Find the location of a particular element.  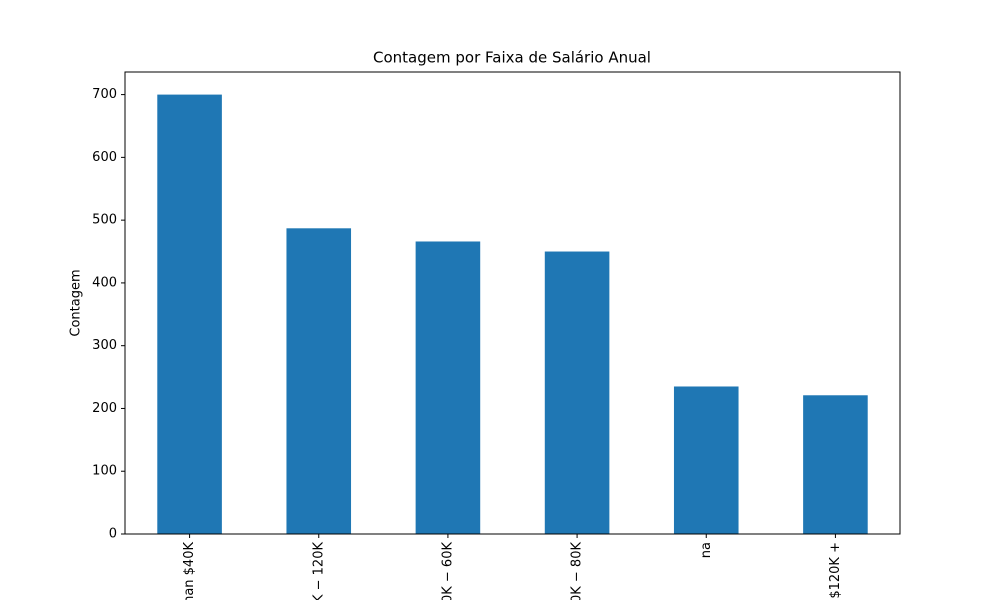

y-tick-label: 0 is located at coordinates (113, 534).